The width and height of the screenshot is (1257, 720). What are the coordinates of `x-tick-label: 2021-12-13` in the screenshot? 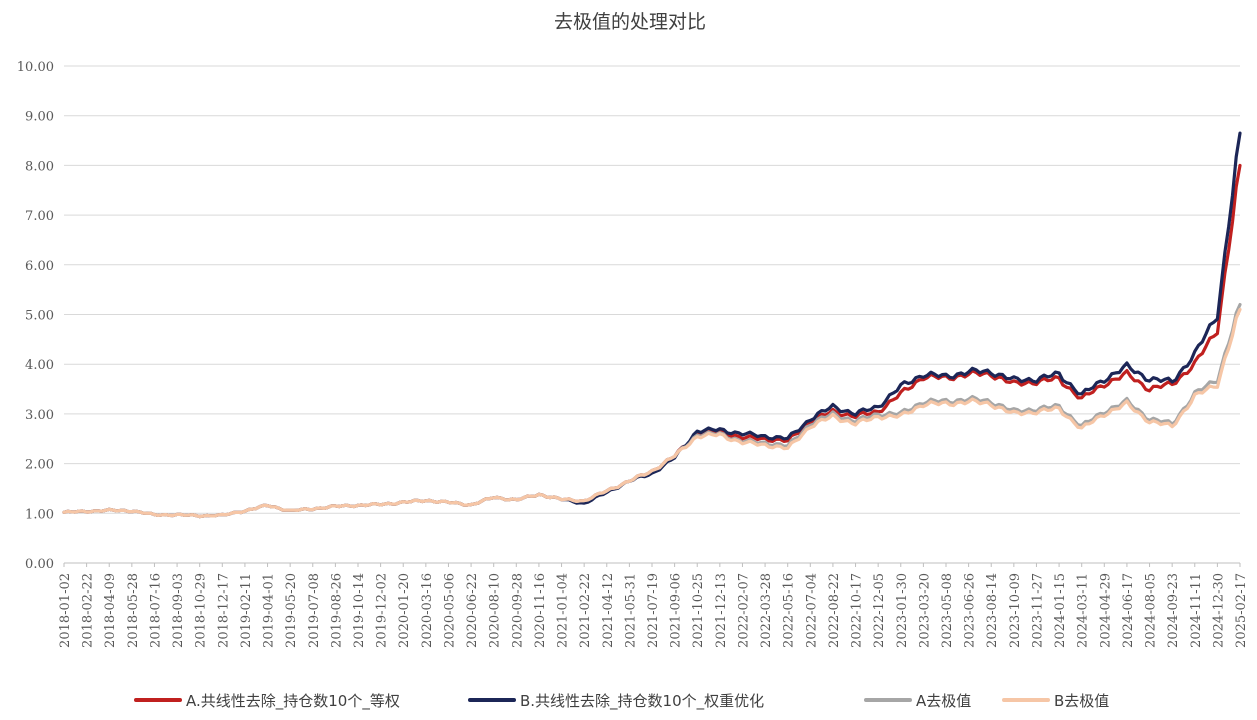 It's located at (721, 610).